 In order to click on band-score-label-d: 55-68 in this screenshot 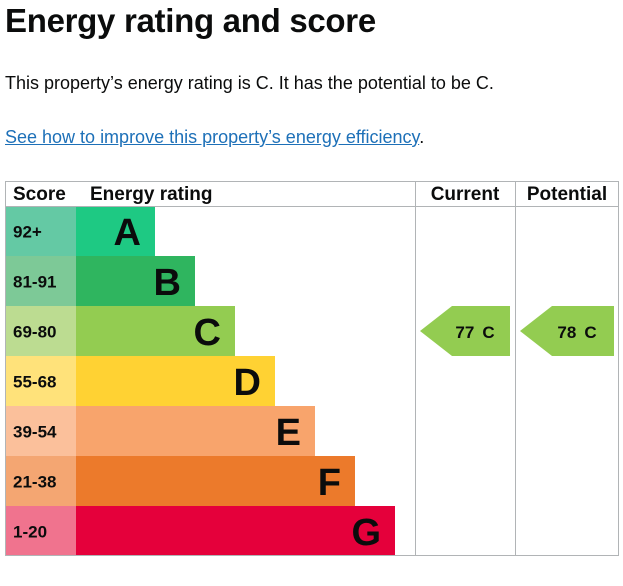, I will do `click(34, 382)`.